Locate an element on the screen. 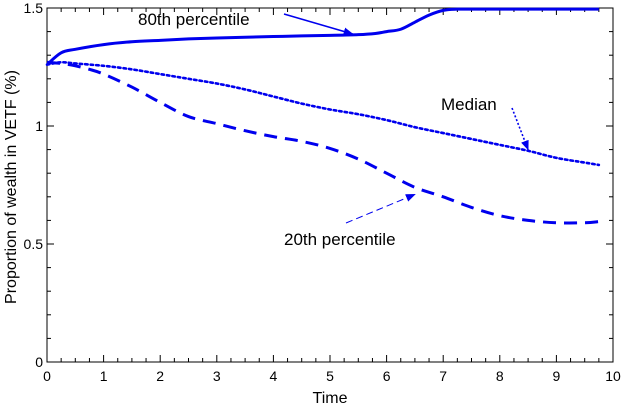 Image resolution: width=625 pixels, height=404 pixels. x-tick-label: 6 is located at coordinates (387, 376).